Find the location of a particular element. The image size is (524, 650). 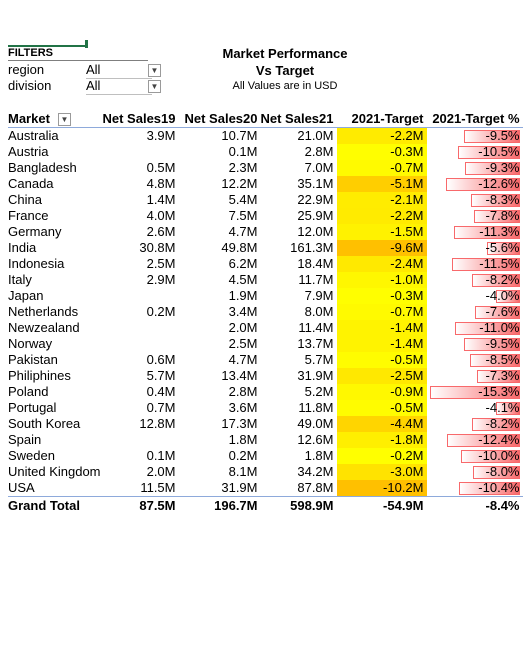

value-cell: 11.7M is located at coordinates (316, 279).